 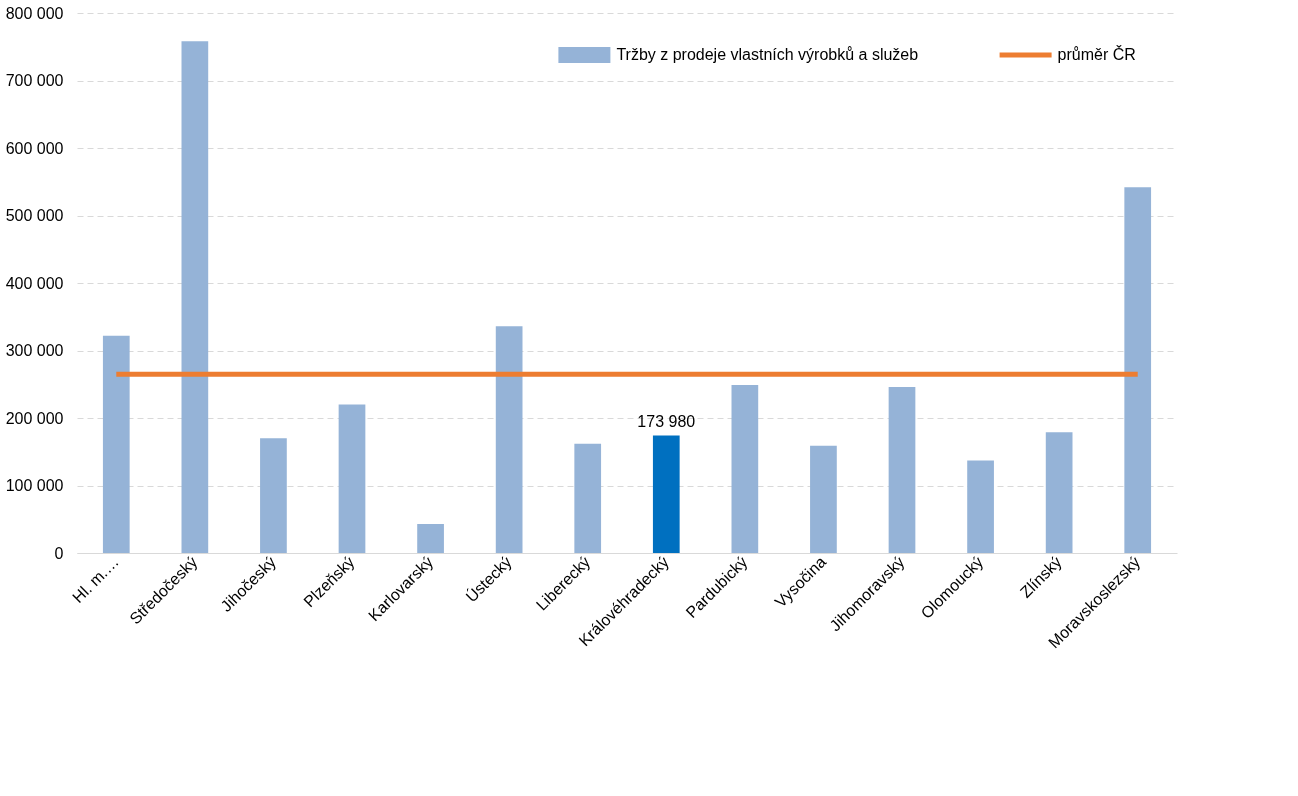 I want to click on y-tick-label: 800 000, so click(x=34, y=13).